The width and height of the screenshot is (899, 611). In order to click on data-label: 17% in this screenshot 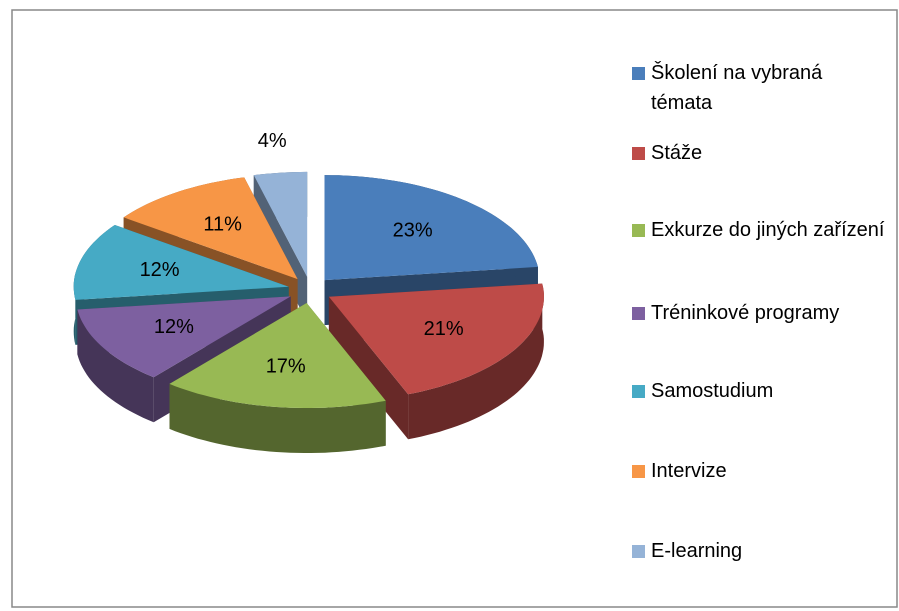, I will do `click(286, 367)`.